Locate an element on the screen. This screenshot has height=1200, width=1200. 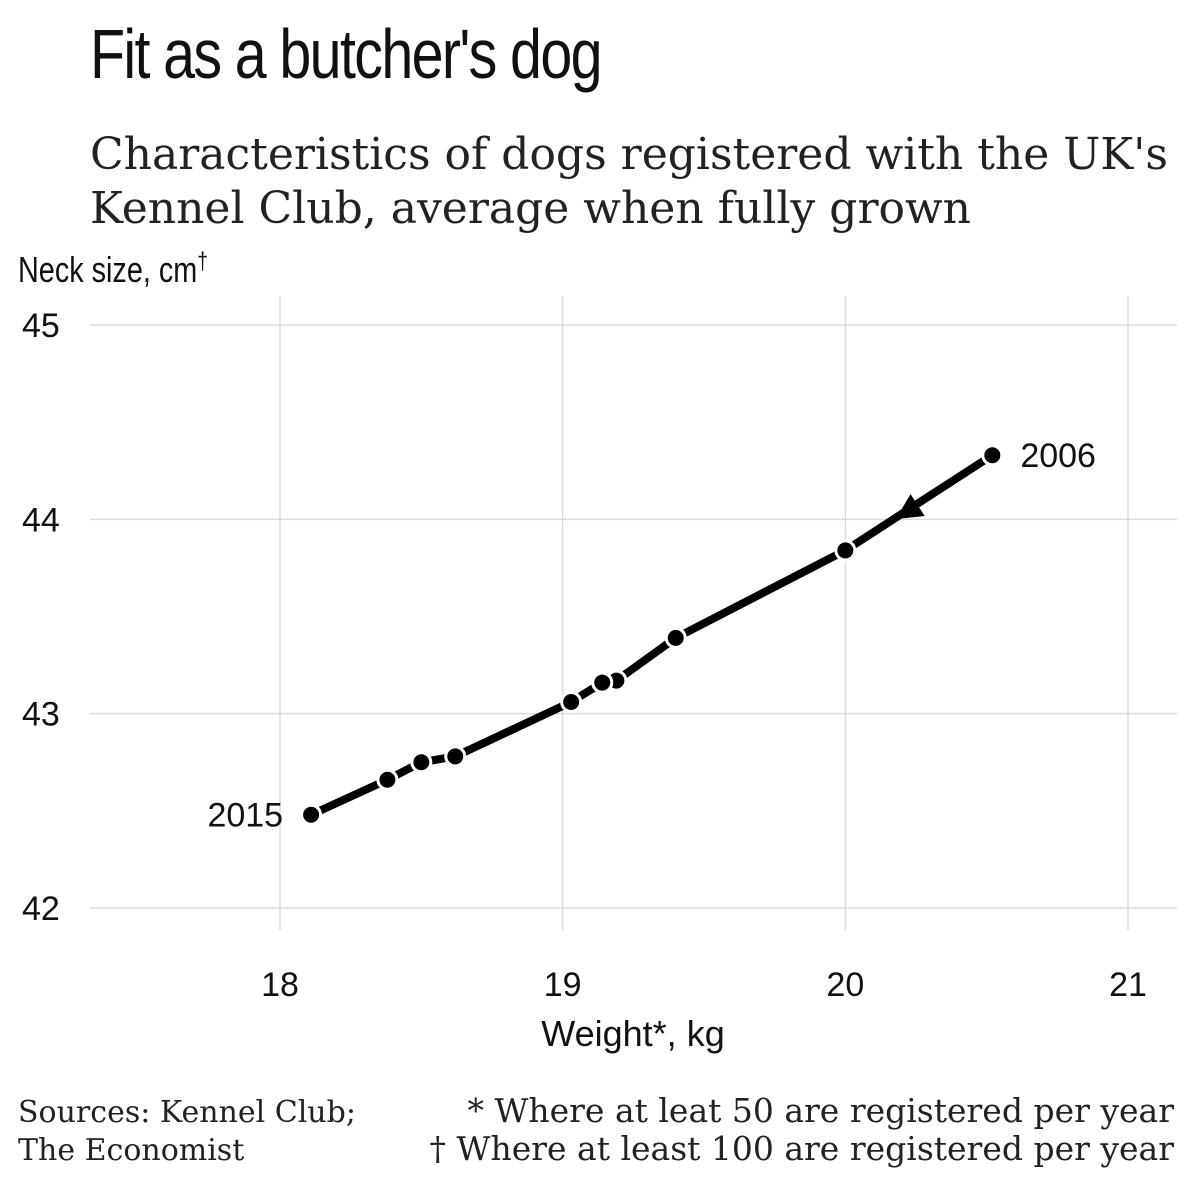
sources-note: Sources: Kennel Club; The Economist is located at coordinates (187, 1132).